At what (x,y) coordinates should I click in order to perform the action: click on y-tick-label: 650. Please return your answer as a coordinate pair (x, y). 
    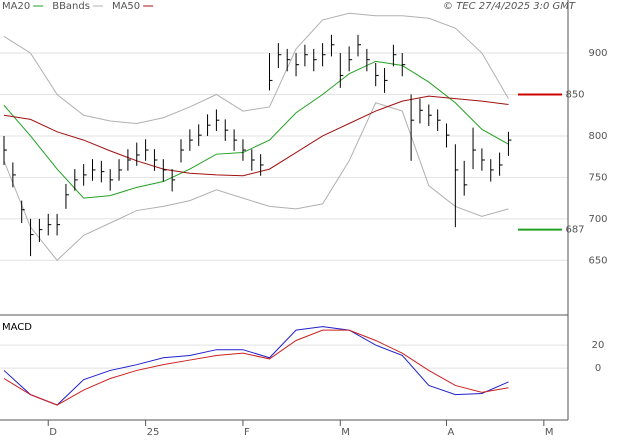
    Looking at the image, I should click on (597, 260).